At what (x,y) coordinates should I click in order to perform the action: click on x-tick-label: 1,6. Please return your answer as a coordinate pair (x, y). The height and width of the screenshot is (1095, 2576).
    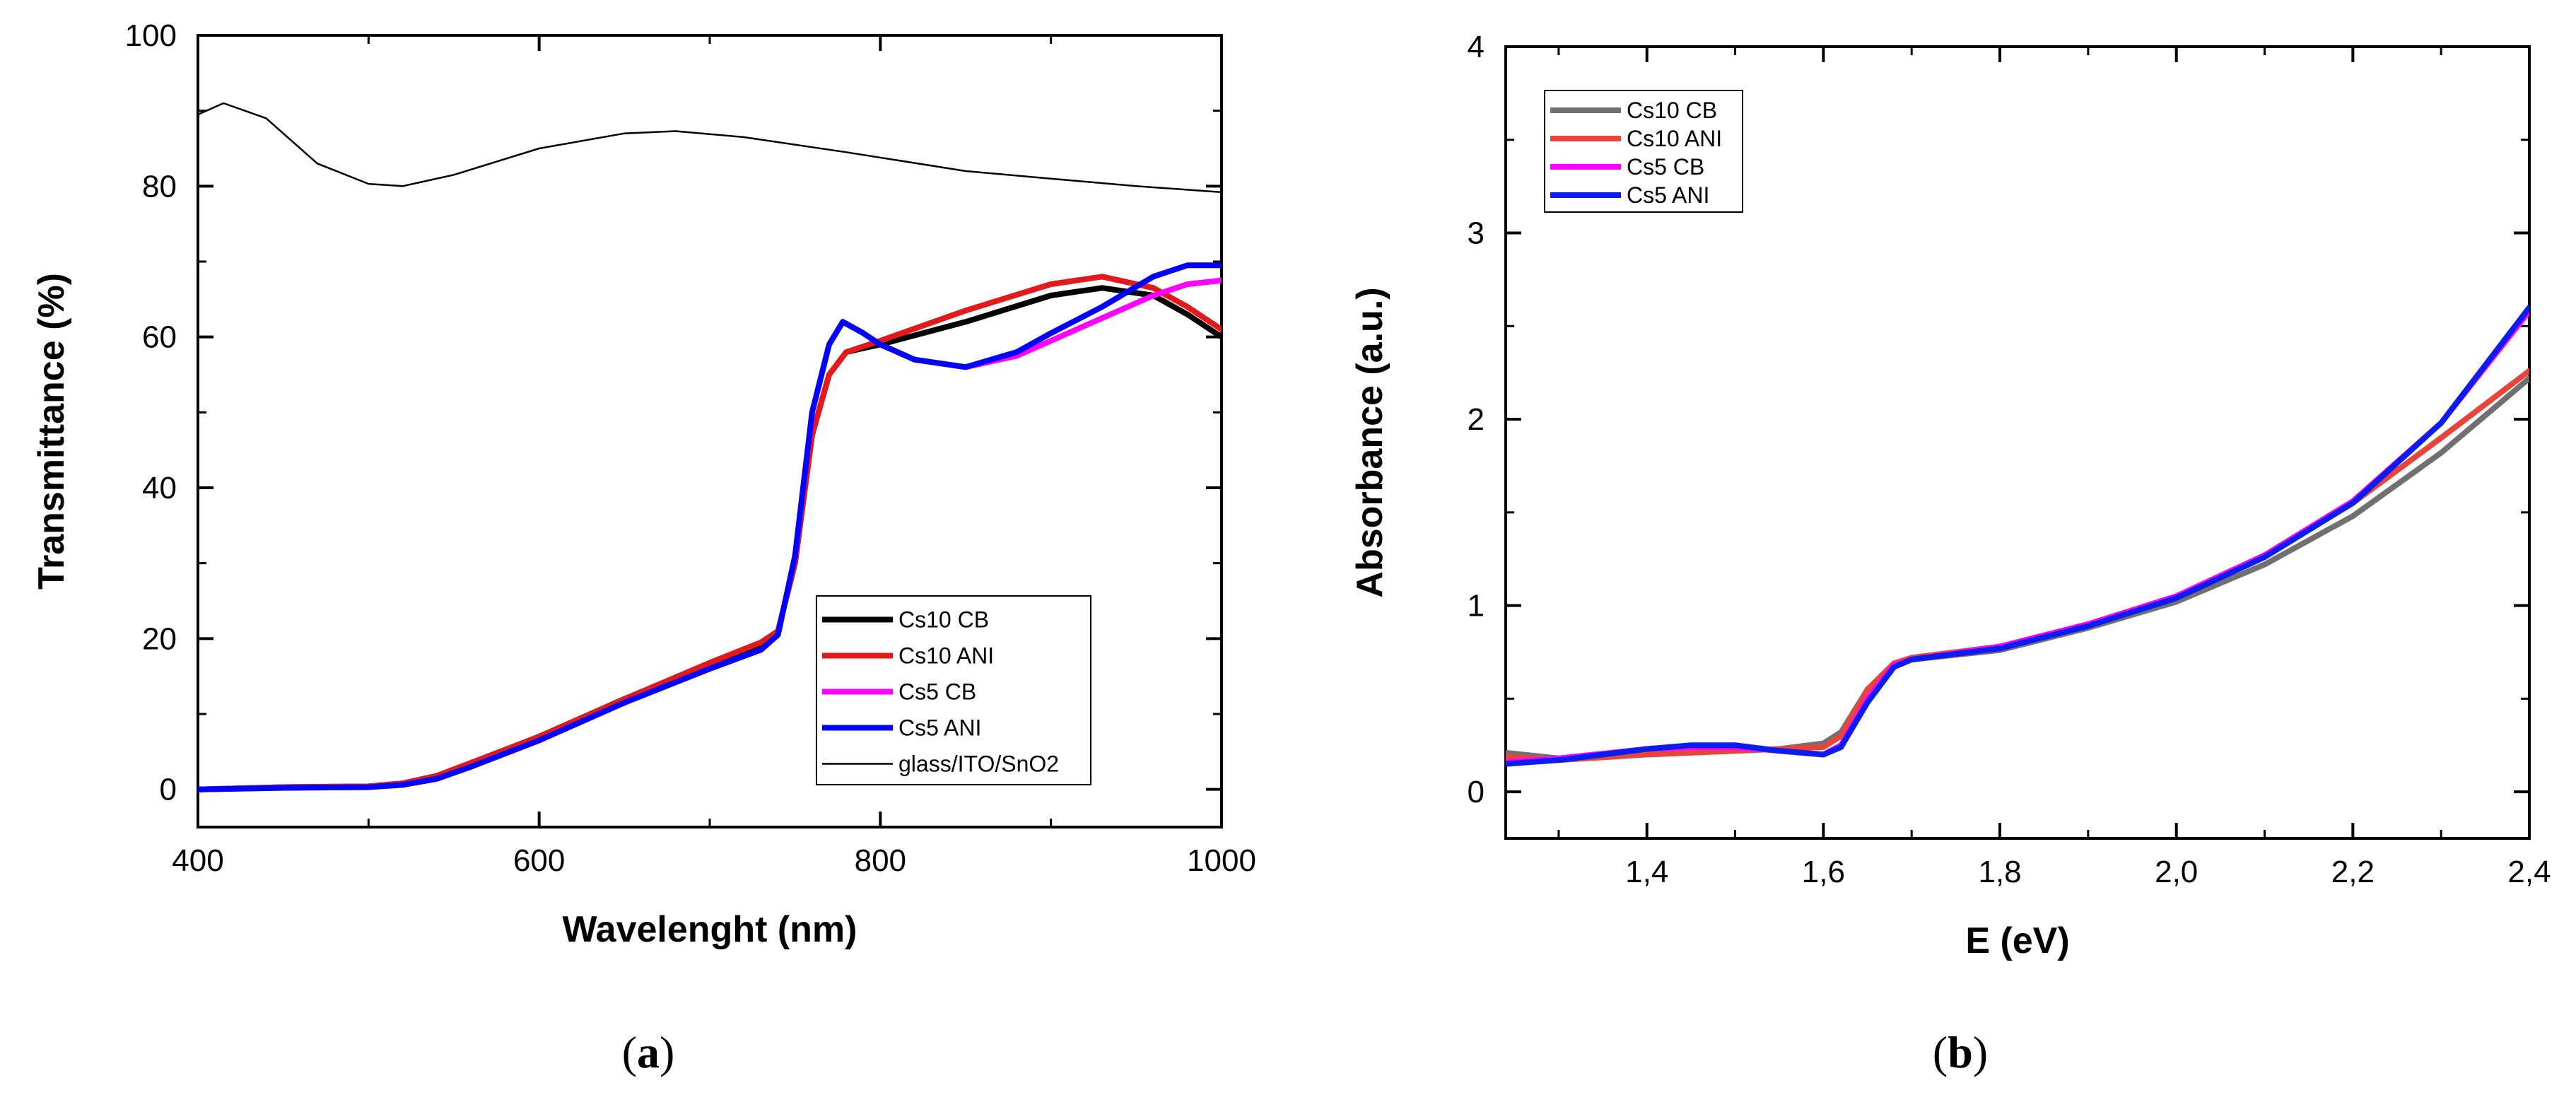
    Looking at the image, I should click on (1823, 872).